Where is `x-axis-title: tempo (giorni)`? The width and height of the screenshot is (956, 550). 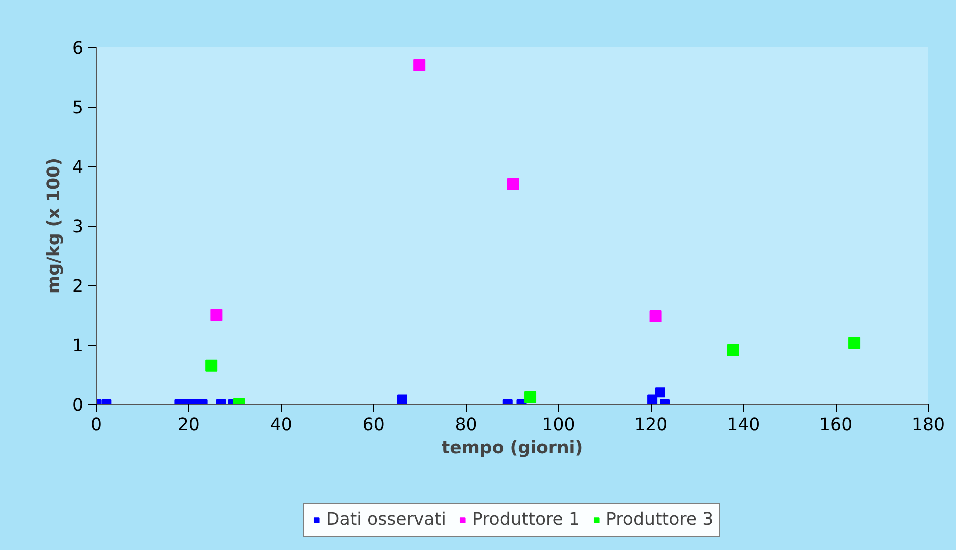 x-axis-title: tempo (giorni) is located at coordinates (513, 448).